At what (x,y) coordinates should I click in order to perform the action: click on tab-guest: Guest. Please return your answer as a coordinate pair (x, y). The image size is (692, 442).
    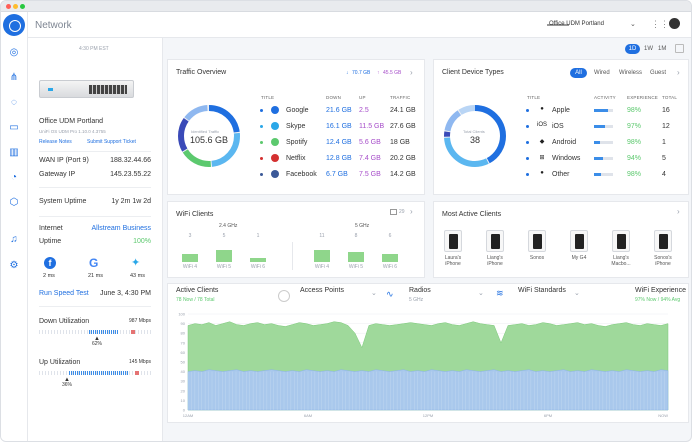
    Looking at the image, I should click on (658, 73).